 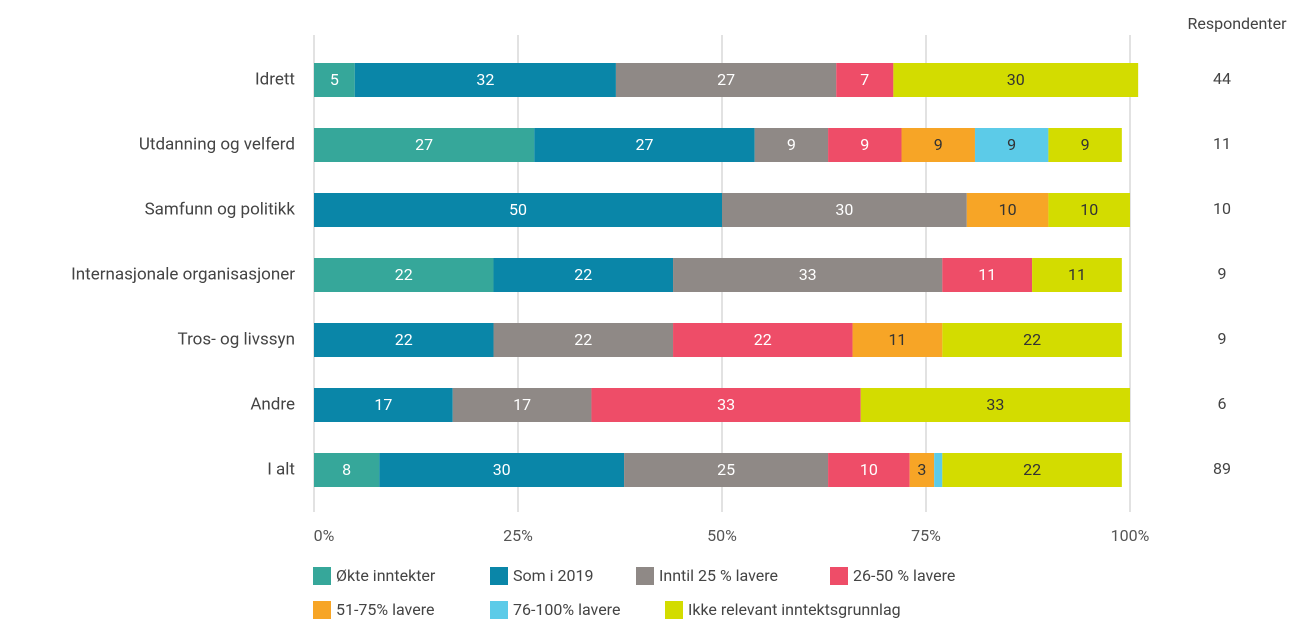 What do you see at coordinates (1222, 143) in the screenshot?
I see `respondents-value: 11` at bounding box center [1222, 143].